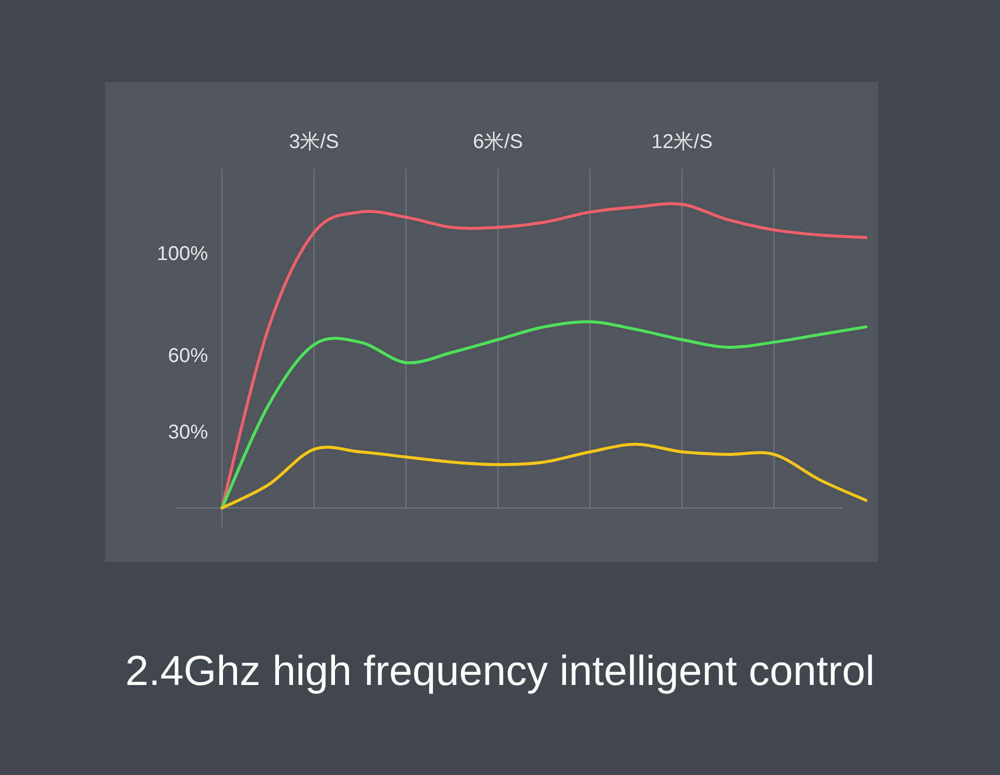  Describe the element at coordinates (682, 142) in the screenshot. I see `x-tick-label: 12米/S` at that location.